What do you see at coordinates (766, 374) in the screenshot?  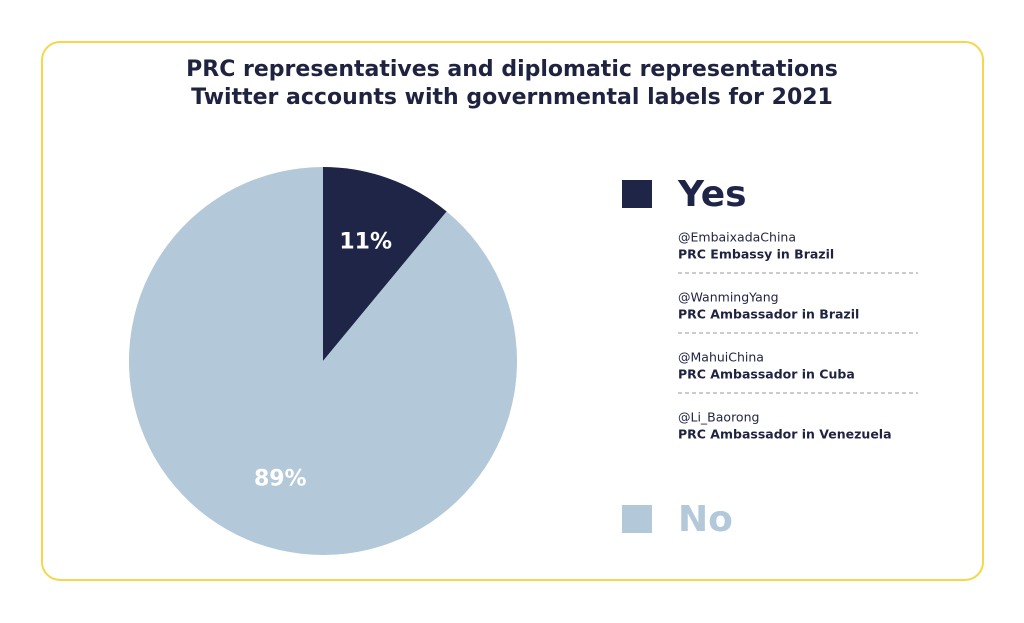 I see `account-role: PRC Ambassador in Cuba` at bounding box center [766, 374].